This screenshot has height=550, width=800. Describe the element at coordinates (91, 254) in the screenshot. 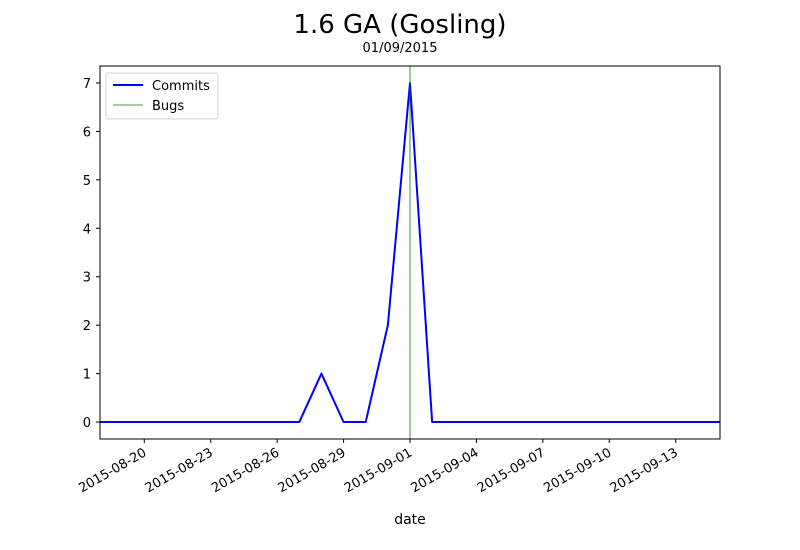

I see `y-axis: 0 1 2 3 4 5 6 7` at that location.